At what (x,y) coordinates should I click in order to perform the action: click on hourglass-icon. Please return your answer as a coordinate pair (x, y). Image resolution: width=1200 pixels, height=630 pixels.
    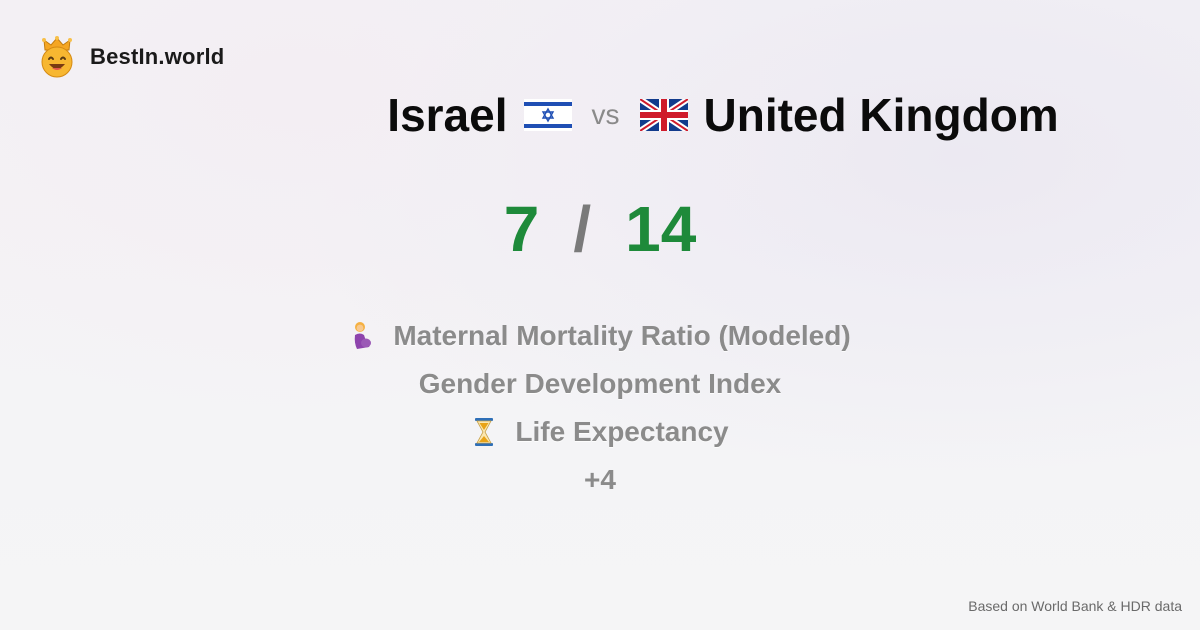
    Looking at the image, I should click on (484, 432).